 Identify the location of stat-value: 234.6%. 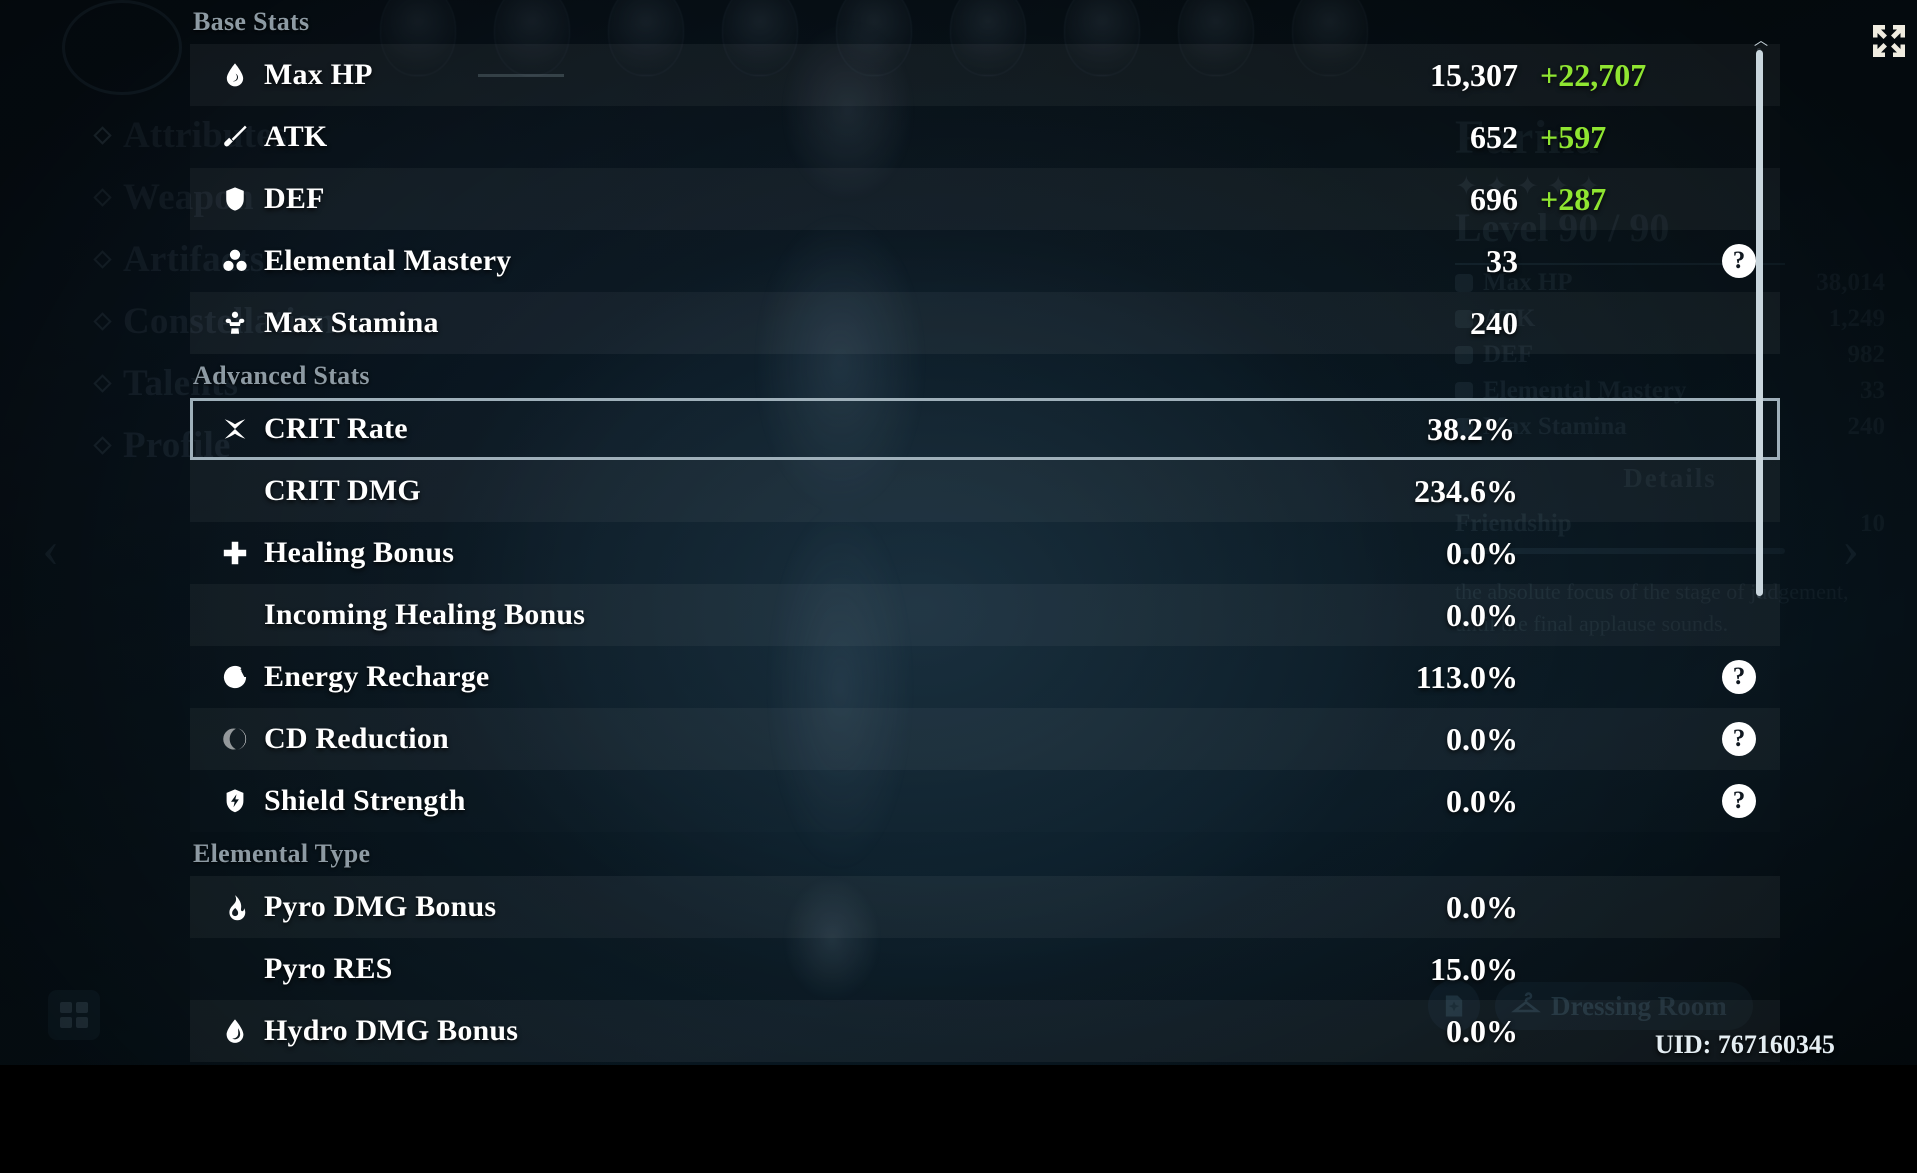
(1466, 490).